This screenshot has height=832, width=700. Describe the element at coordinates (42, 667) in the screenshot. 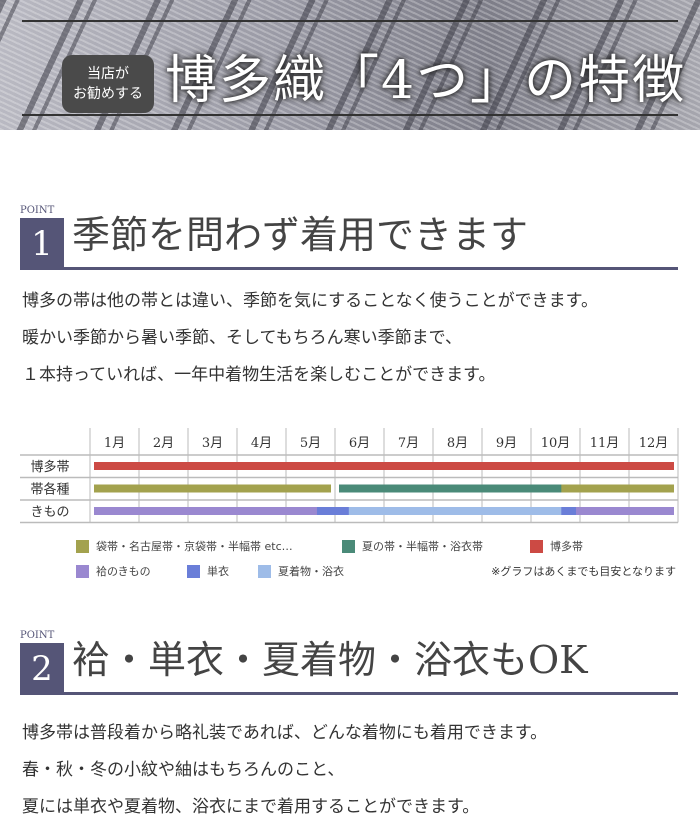

I see `point-number: 2` at that location.